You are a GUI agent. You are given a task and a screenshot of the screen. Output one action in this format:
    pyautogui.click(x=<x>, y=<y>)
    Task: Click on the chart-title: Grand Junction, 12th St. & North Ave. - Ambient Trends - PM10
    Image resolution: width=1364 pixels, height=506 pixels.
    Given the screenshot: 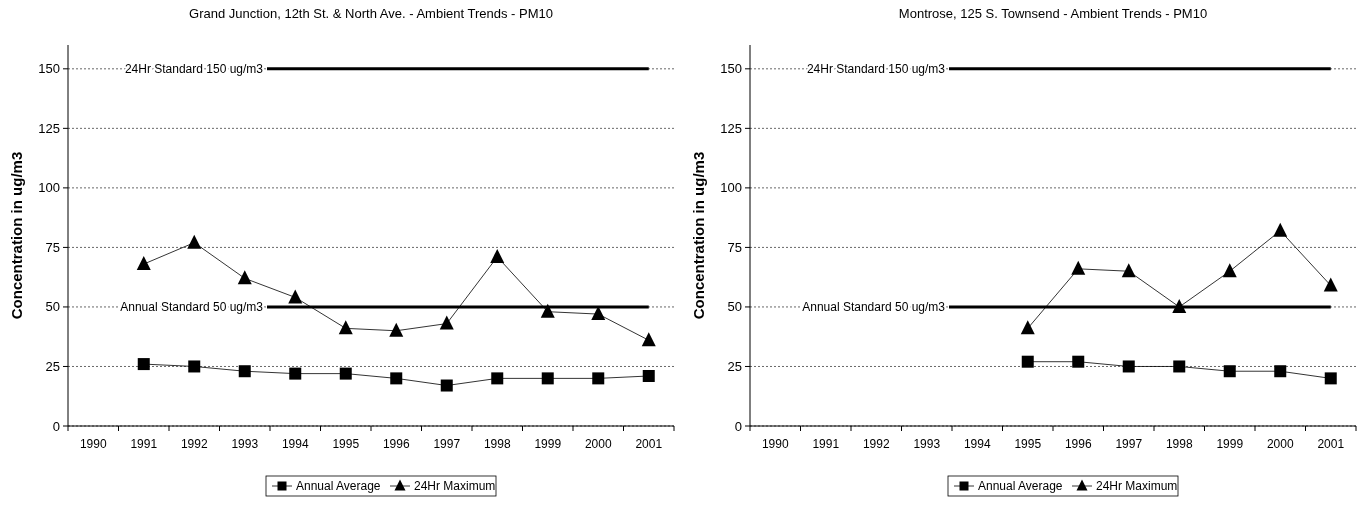 What is the action you would take?
    pyautogui.click(x=371, y=13)
    